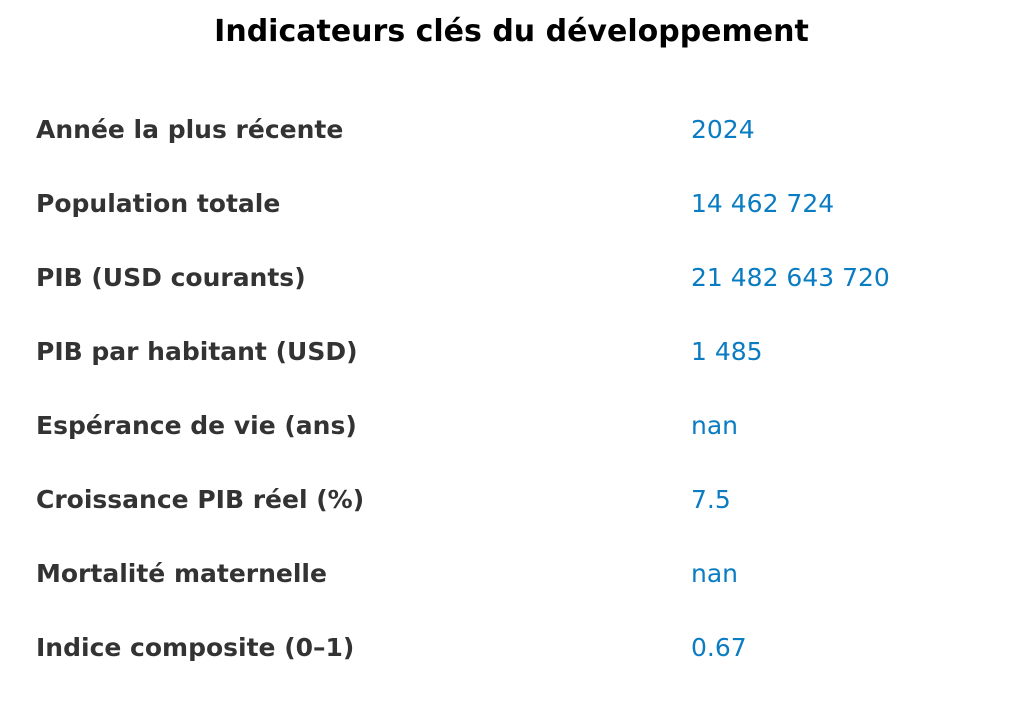  I want to click on table-row: PIB par habitant (USD) 1 485, so click(511, 353).